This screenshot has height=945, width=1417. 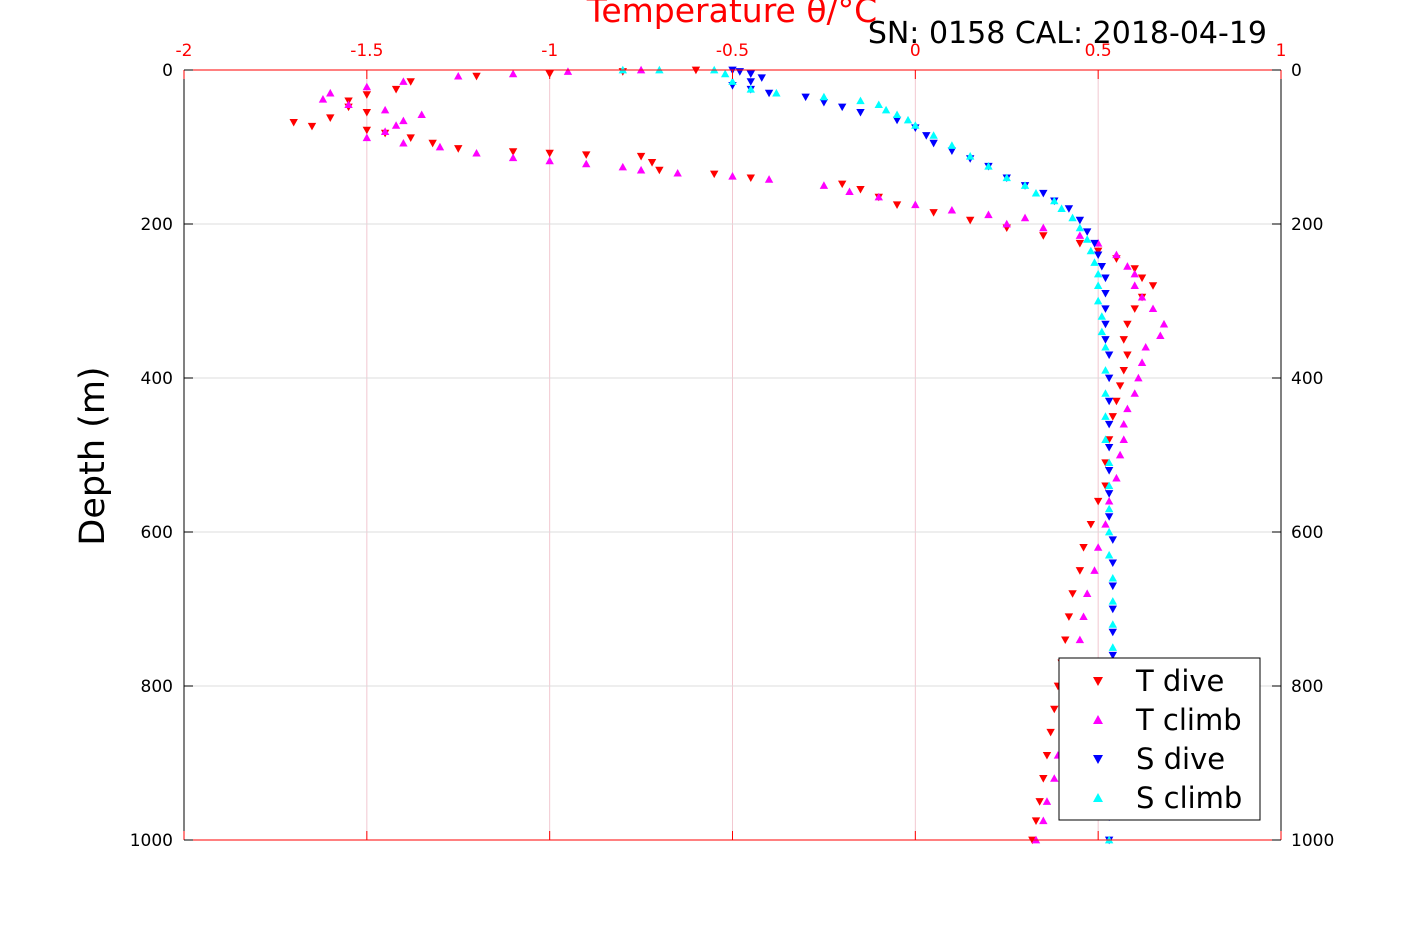 I want to click on y-tick-label-right: 1000, so click(x=1312, y=841).